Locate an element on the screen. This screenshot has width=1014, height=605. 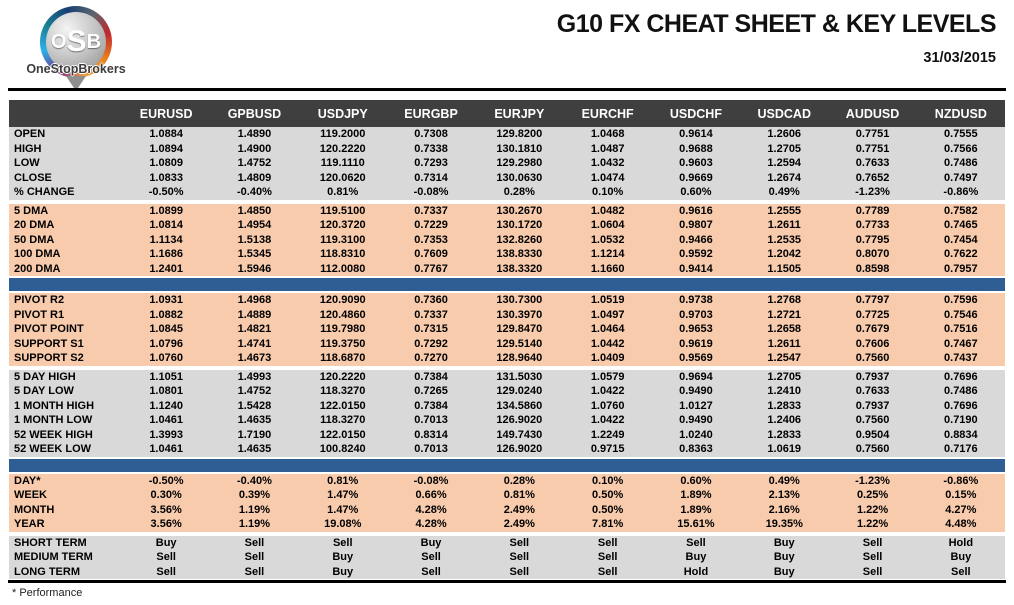
cell: 1.4821 is located at coordinates (254, 329).